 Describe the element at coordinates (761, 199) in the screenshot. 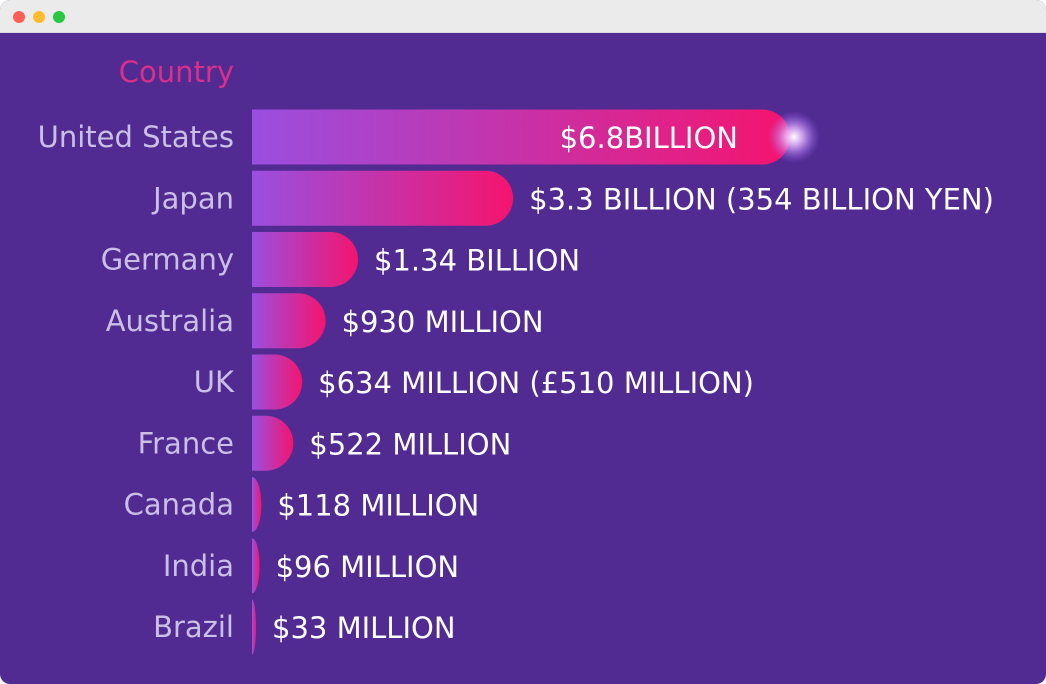

I see `value-label: $3.3 BILLION (354 BILLION YEN)` at that location.